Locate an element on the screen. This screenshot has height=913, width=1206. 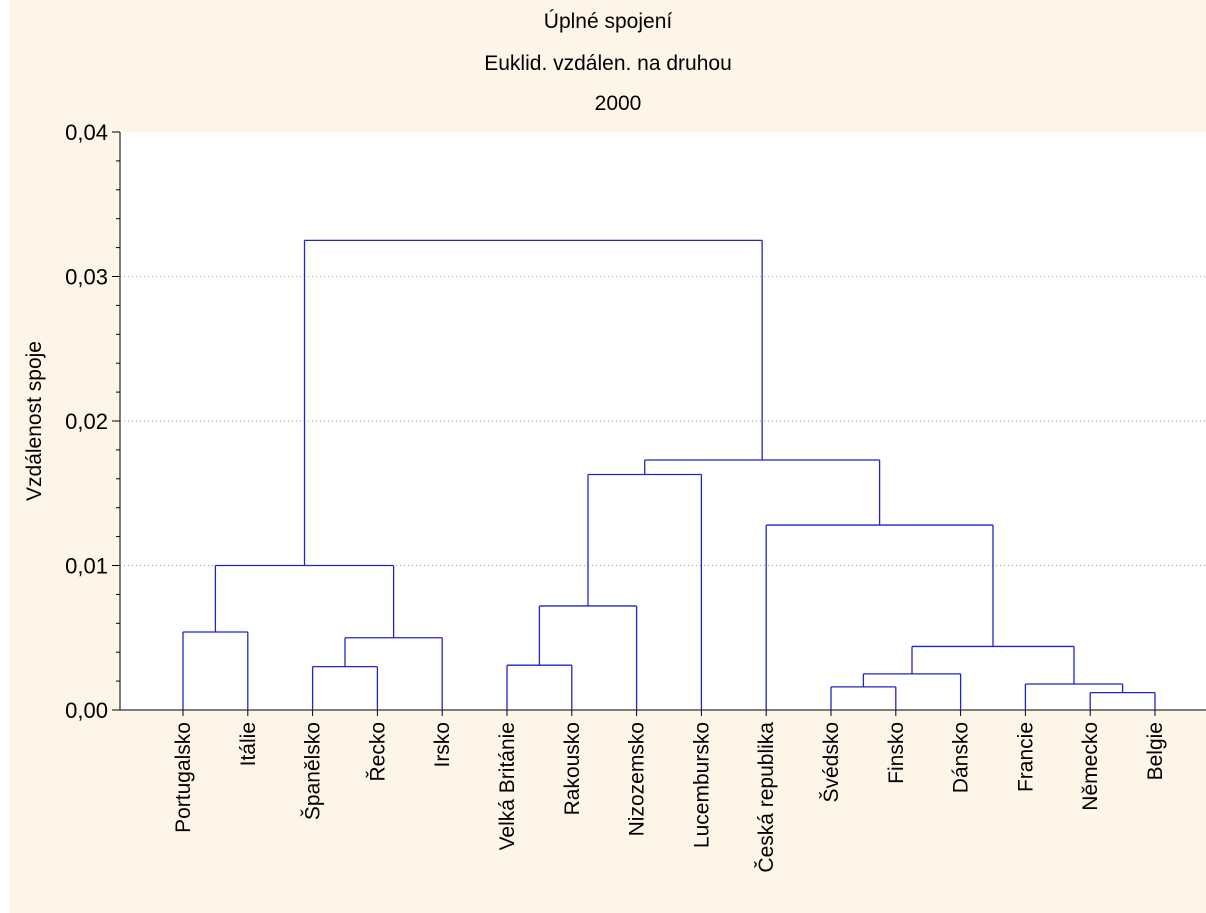
y-tick-label: 0,04 is located at coordinates (86, 132).